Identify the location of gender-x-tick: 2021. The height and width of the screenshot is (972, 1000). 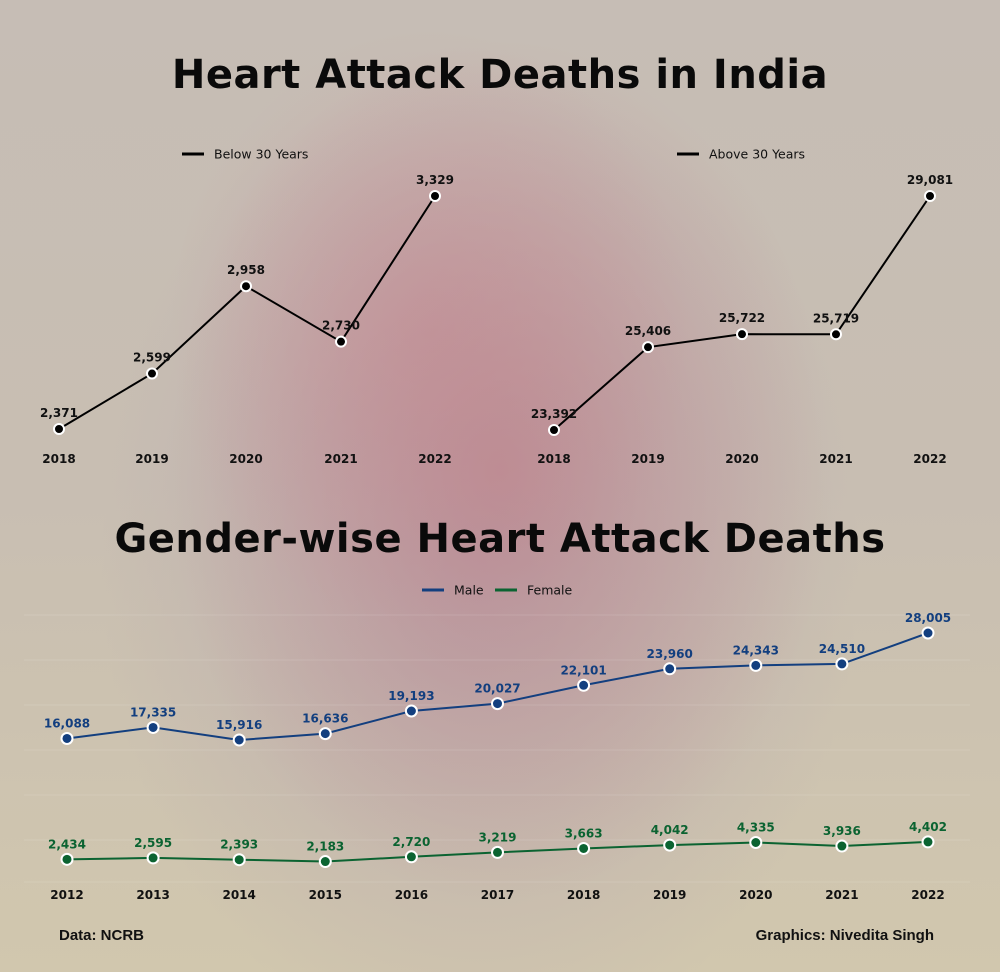
(841, 895).